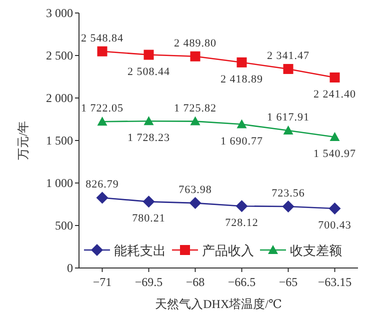 The width and height of the screenshot is (383, 323). What do you see at coordinates (241, 223) in the screenshot?
I see `data-label: 728.12` at bounding box center [241, 223].